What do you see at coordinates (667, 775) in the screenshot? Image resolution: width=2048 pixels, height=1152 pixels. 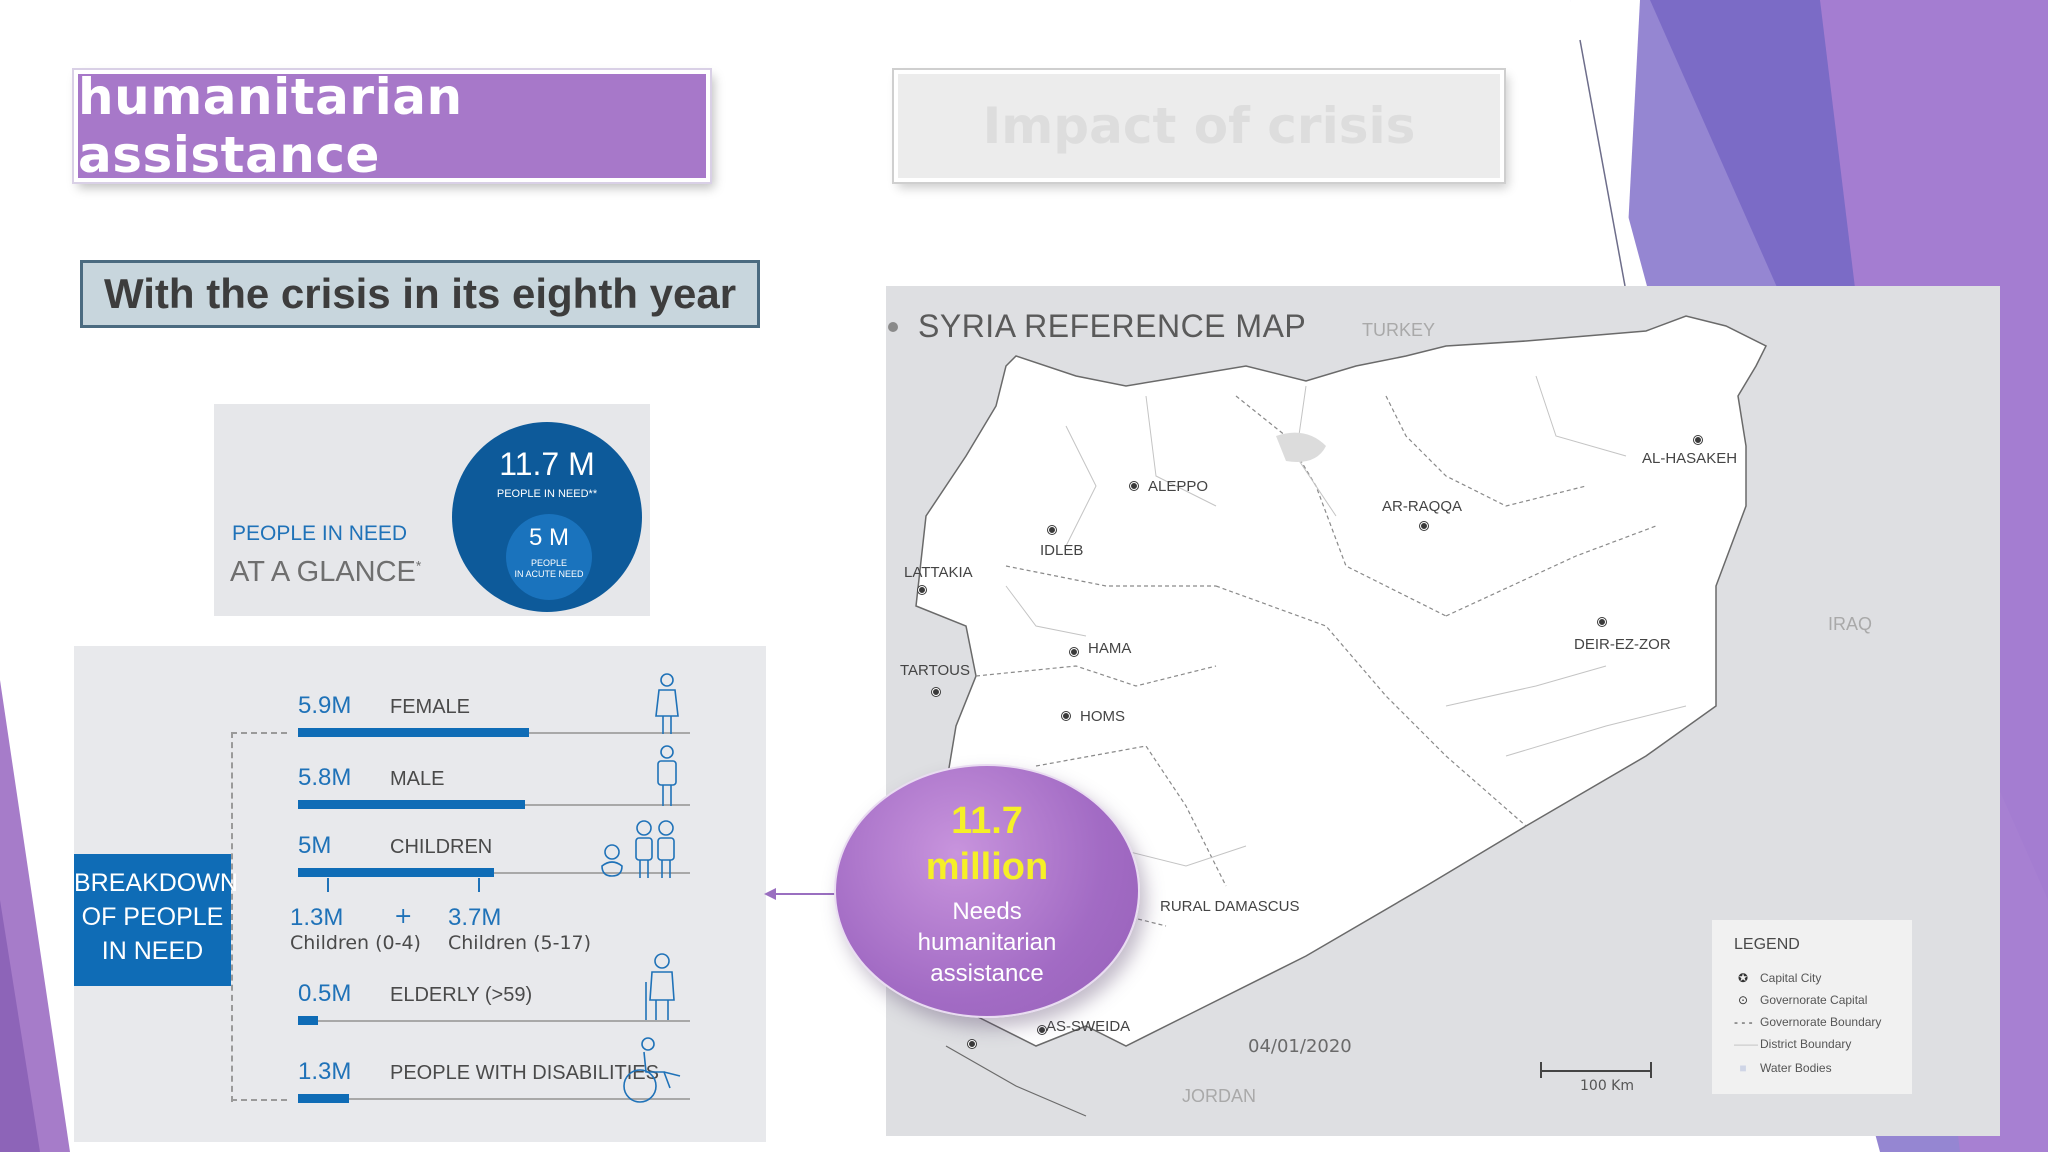 I see `male-icon` at bounding box center [667, 775].